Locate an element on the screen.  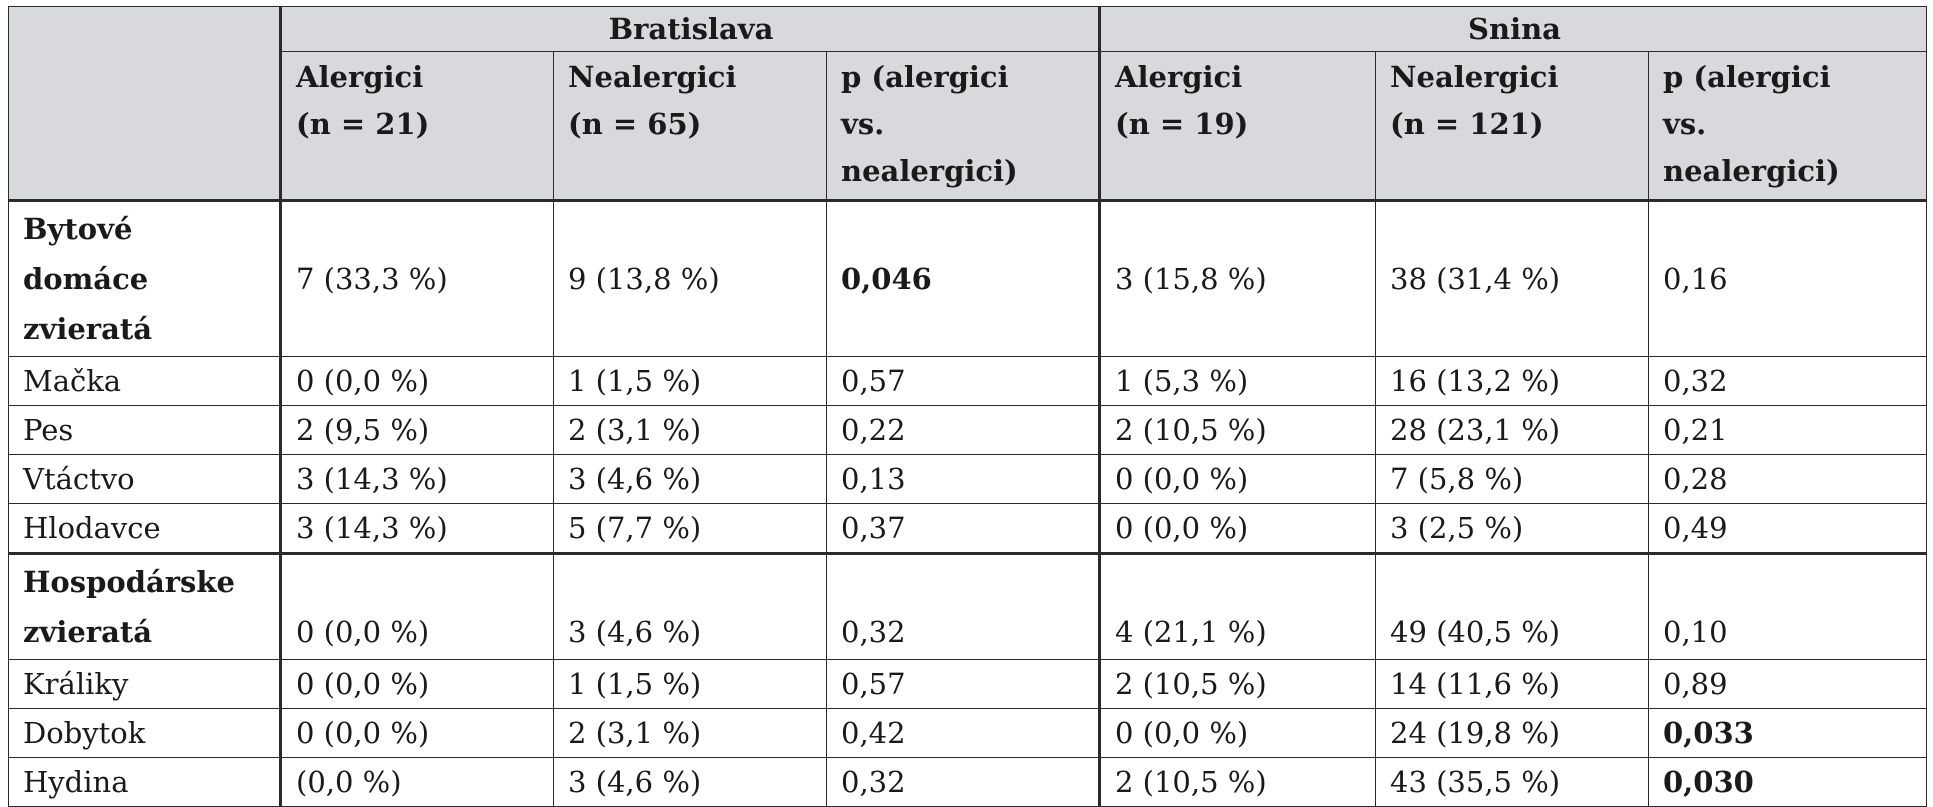
col-header-snina-nealergici: Nealergici (n = 121) is located at coordinates (1512, 126).